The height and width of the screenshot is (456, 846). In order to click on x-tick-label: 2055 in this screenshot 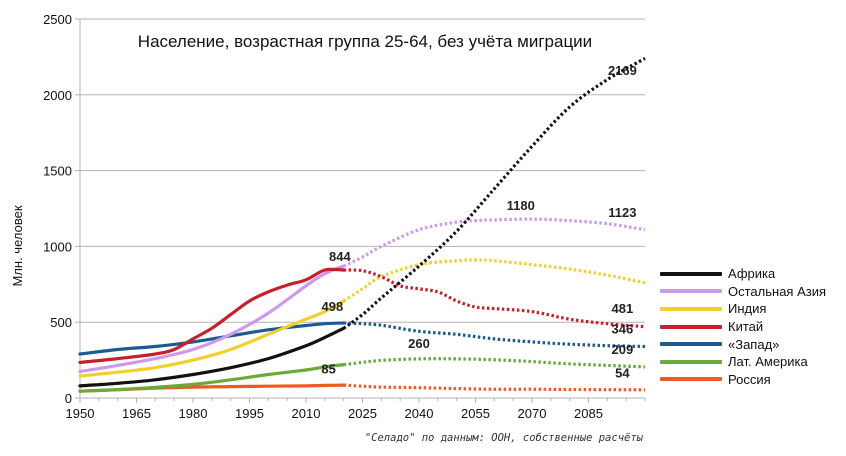, I will do `click(475, 413)`.